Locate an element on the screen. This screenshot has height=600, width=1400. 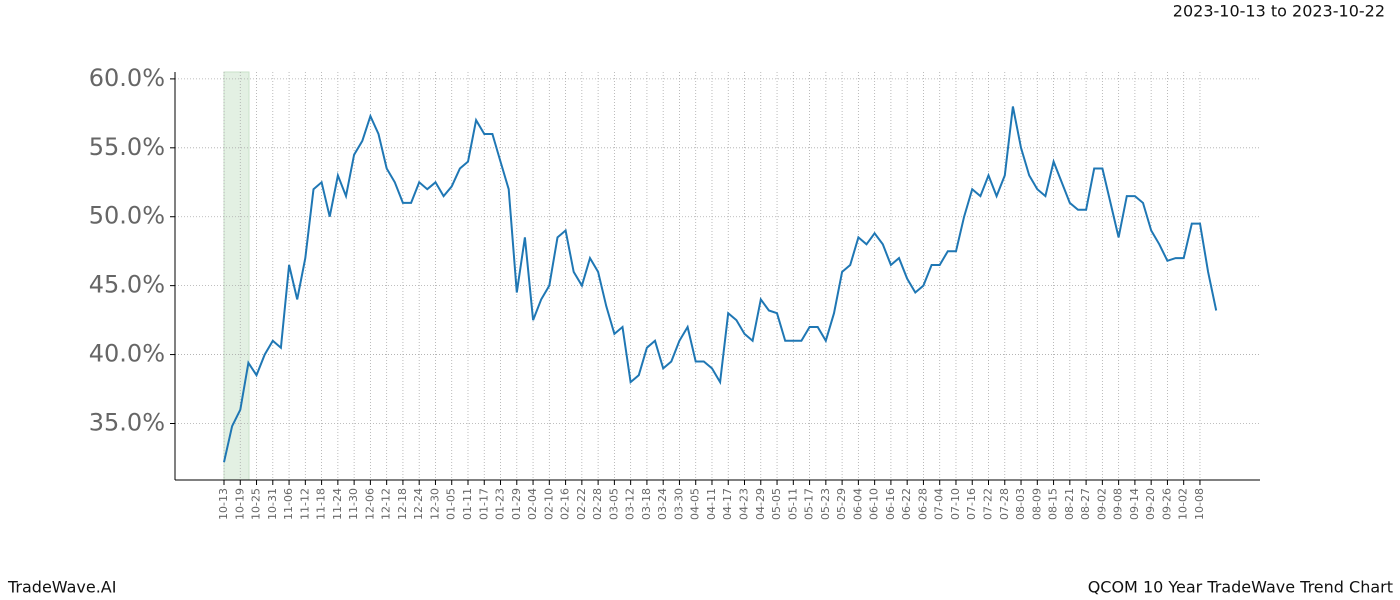
x-tick-label: 03-18 is located at coordinates (646, 504).